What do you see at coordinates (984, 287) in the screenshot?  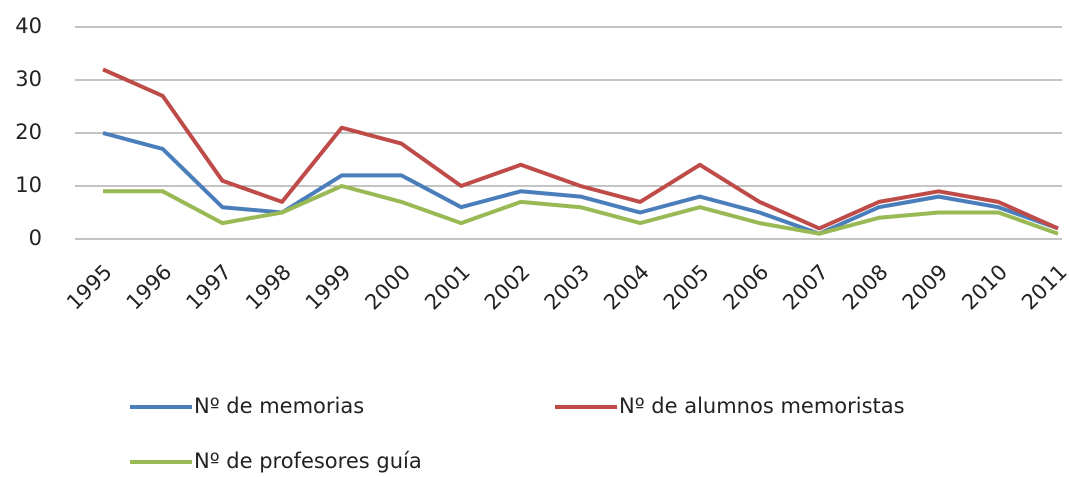 I see `x-tick-label: 2010` at bounding box center [984, 287].